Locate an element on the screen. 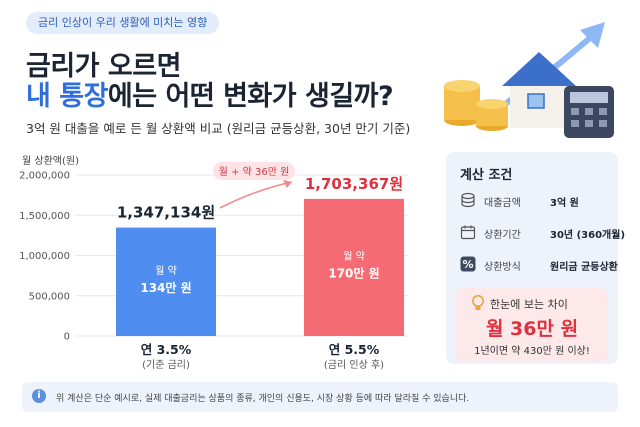  header-tag: 금리 인상이 우리 생활에 미치는 영향 is located at coordinates (123, 23).